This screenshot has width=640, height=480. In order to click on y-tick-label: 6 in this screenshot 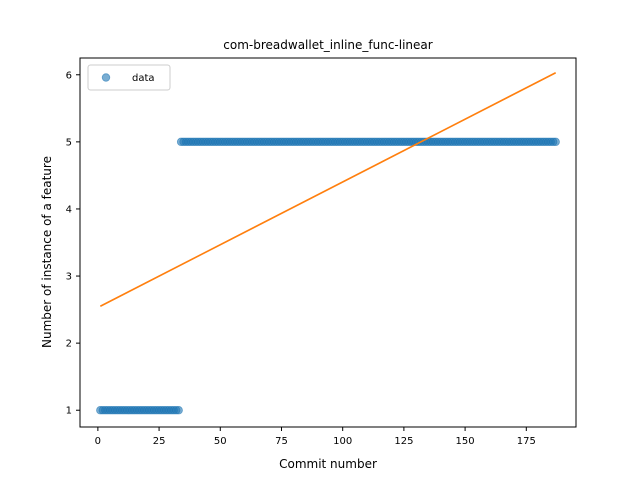, I will do `click(69, 75)`.